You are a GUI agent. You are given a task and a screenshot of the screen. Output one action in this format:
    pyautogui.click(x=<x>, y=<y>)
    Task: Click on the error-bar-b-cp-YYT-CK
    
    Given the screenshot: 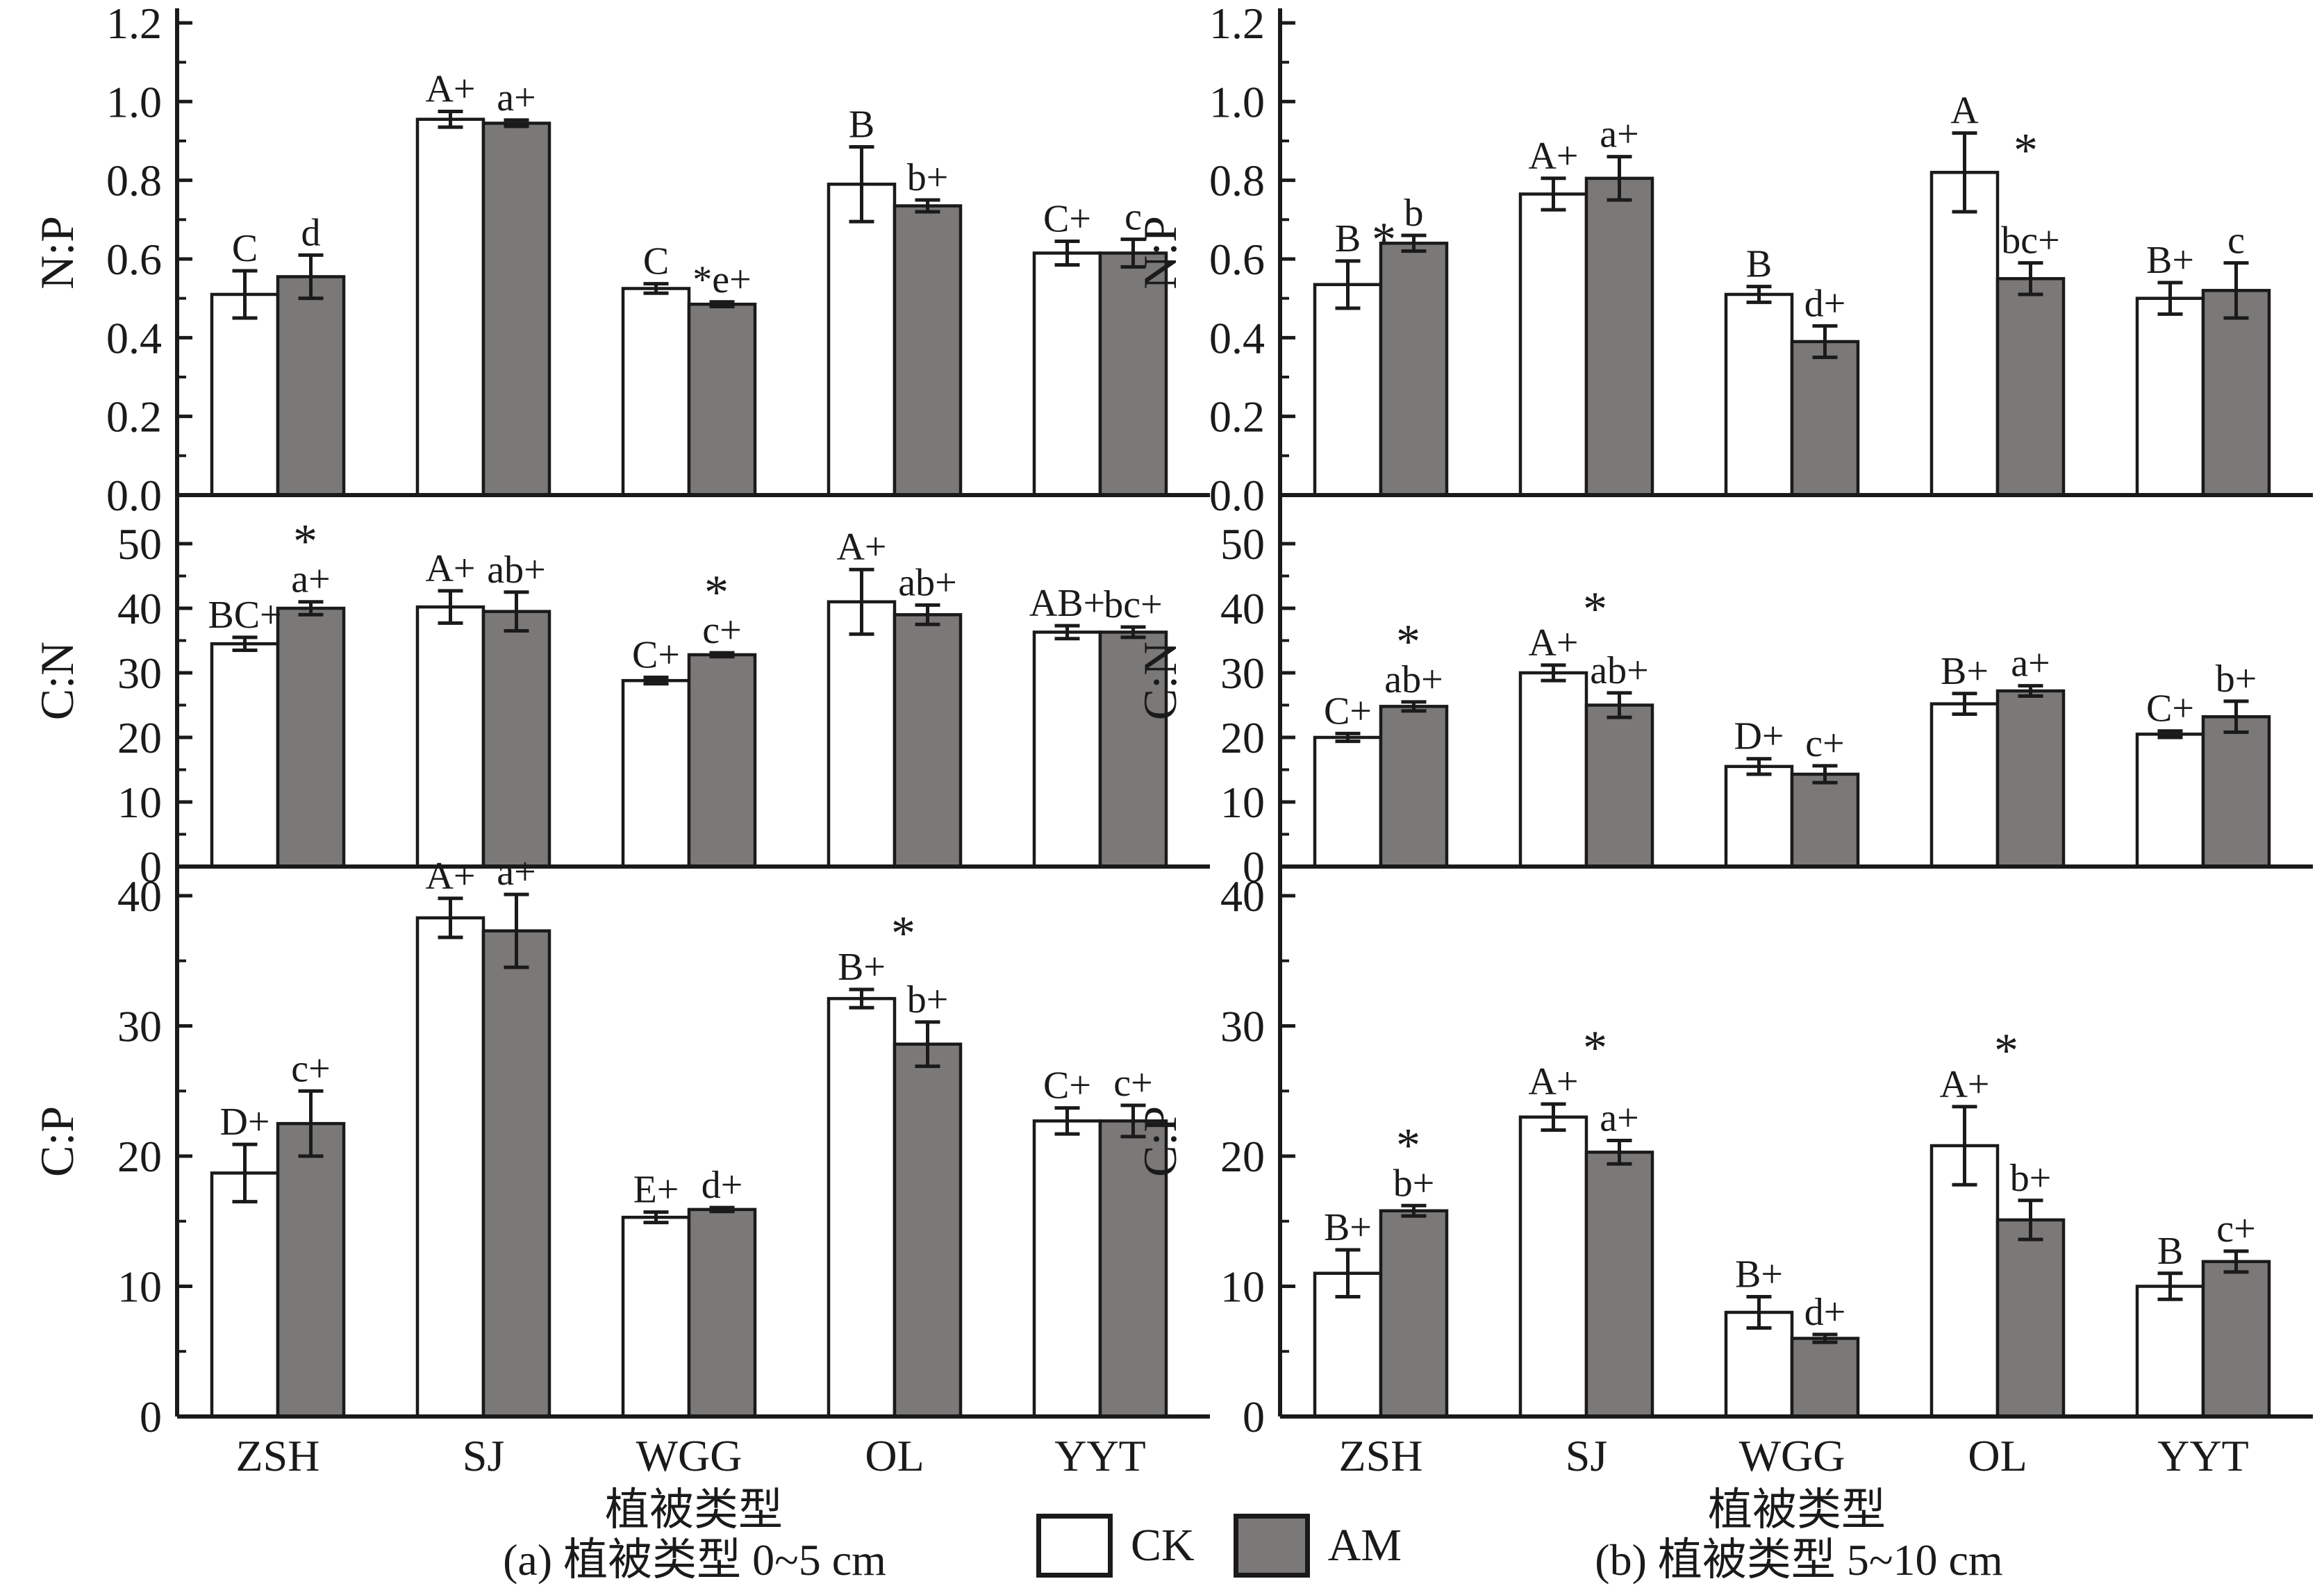 What is the action you would take?
    pyautogui.click(x=2170, y=1286)
    